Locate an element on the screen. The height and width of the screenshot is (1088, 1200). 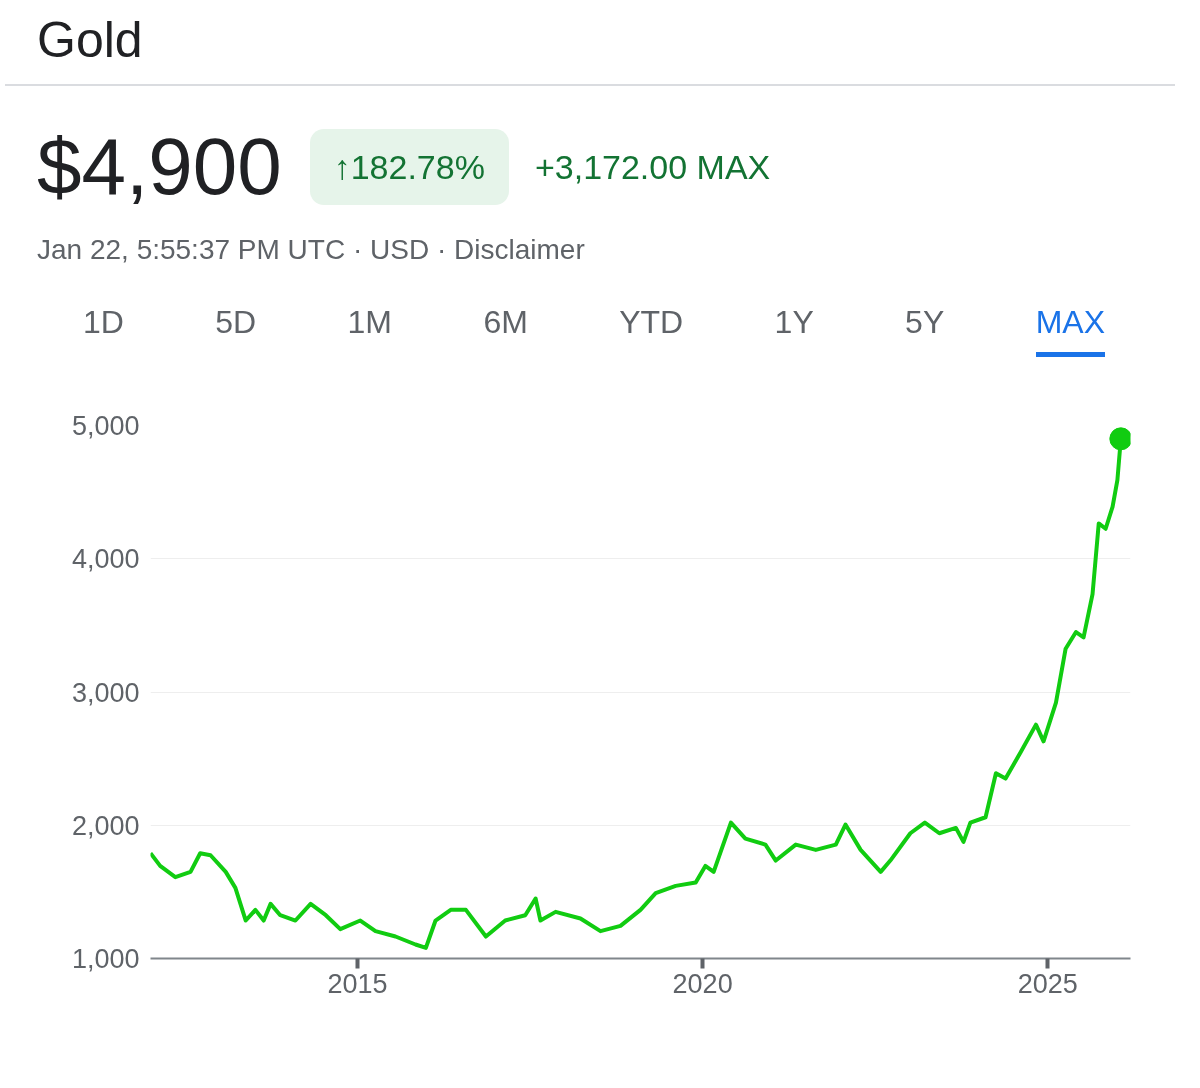
y-tick-label: 3,000 is located at coordinates (105, 692).